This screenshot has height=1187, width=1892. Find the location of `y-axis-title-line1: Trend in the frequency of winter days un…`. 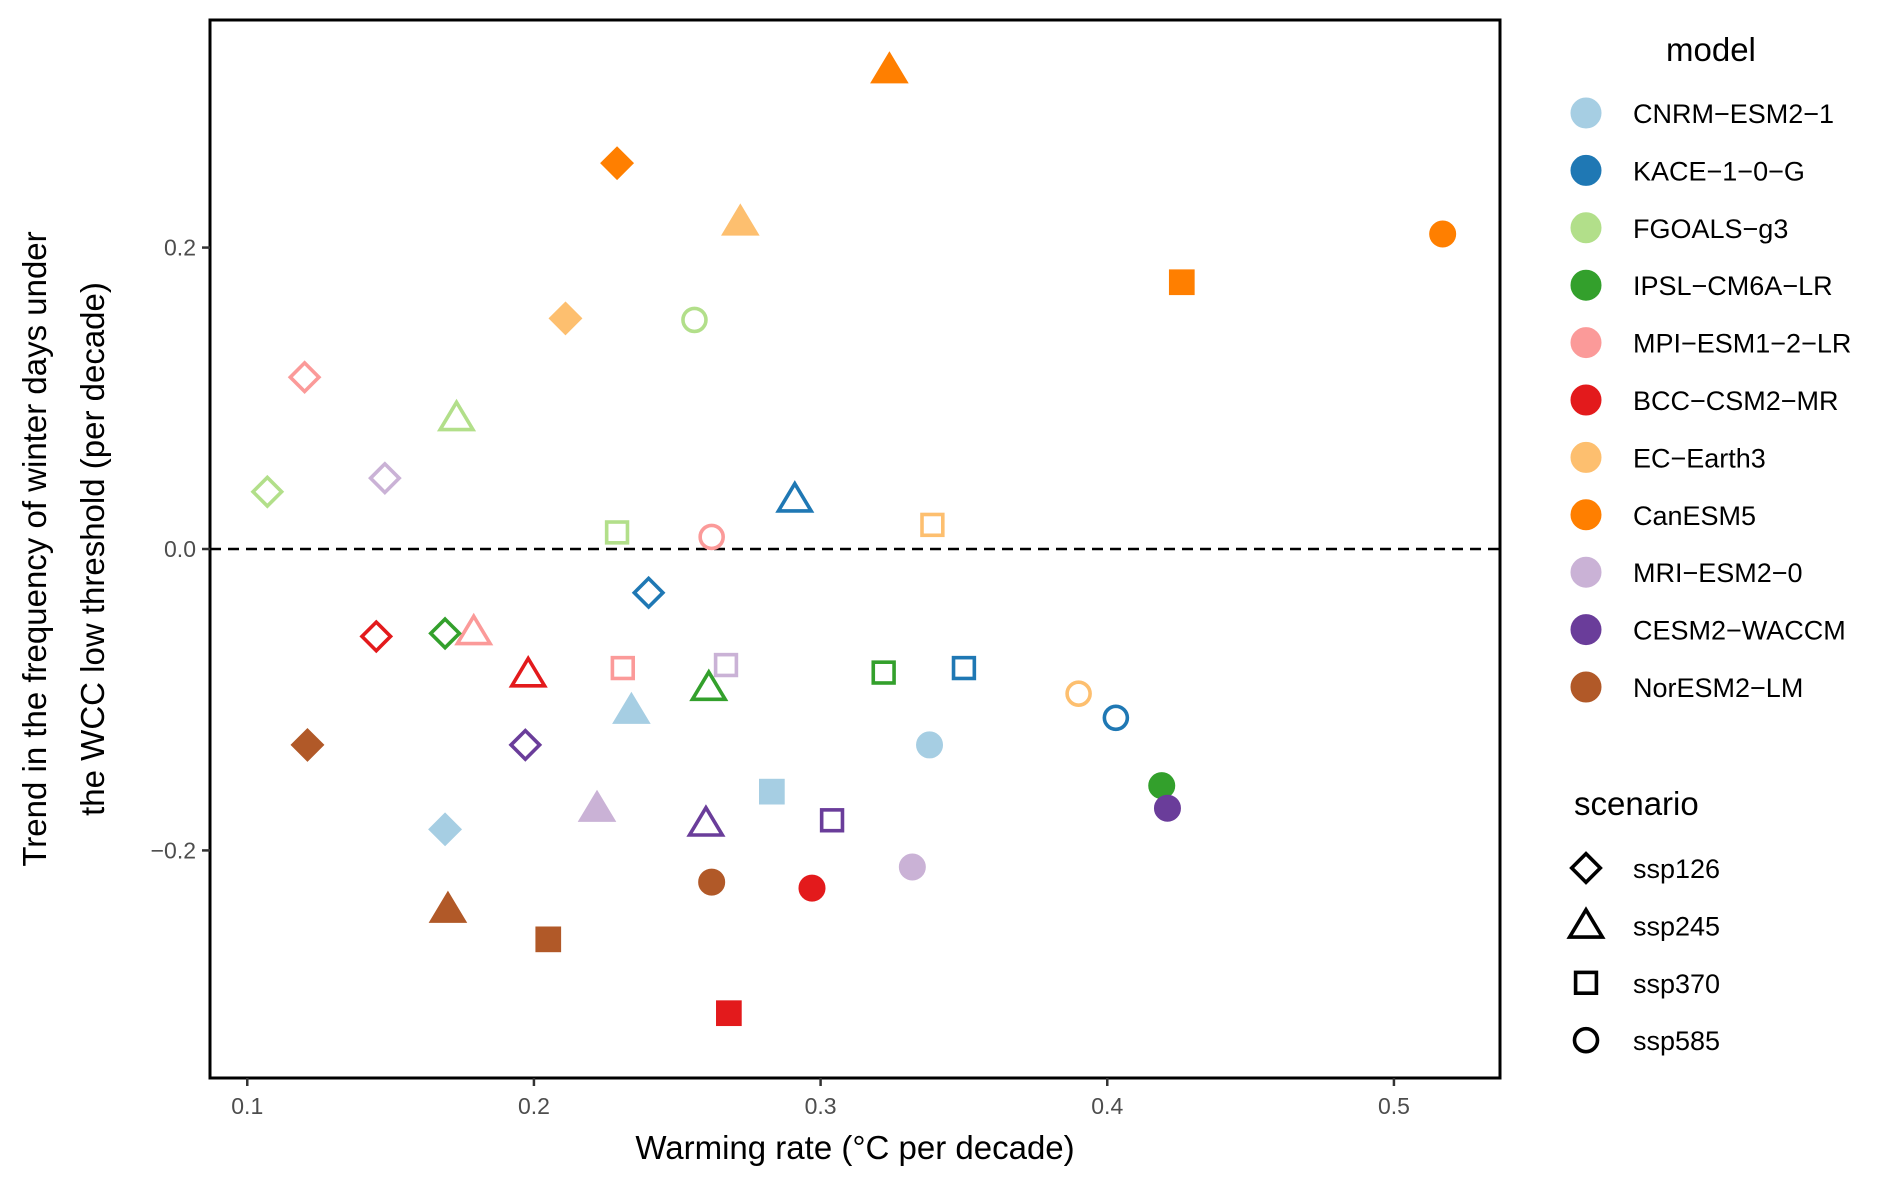

y-axis-title-line1: Trend in the frequency of winter days un… is located at coordinates (34, 548).